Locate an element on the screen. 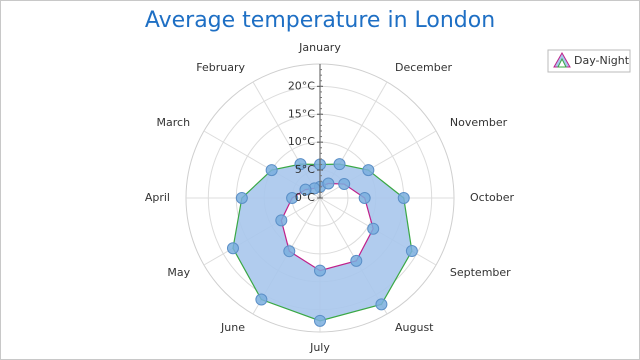 This screenshot has width=640, height=360. category-label: October is located at coordinates (492, 197).